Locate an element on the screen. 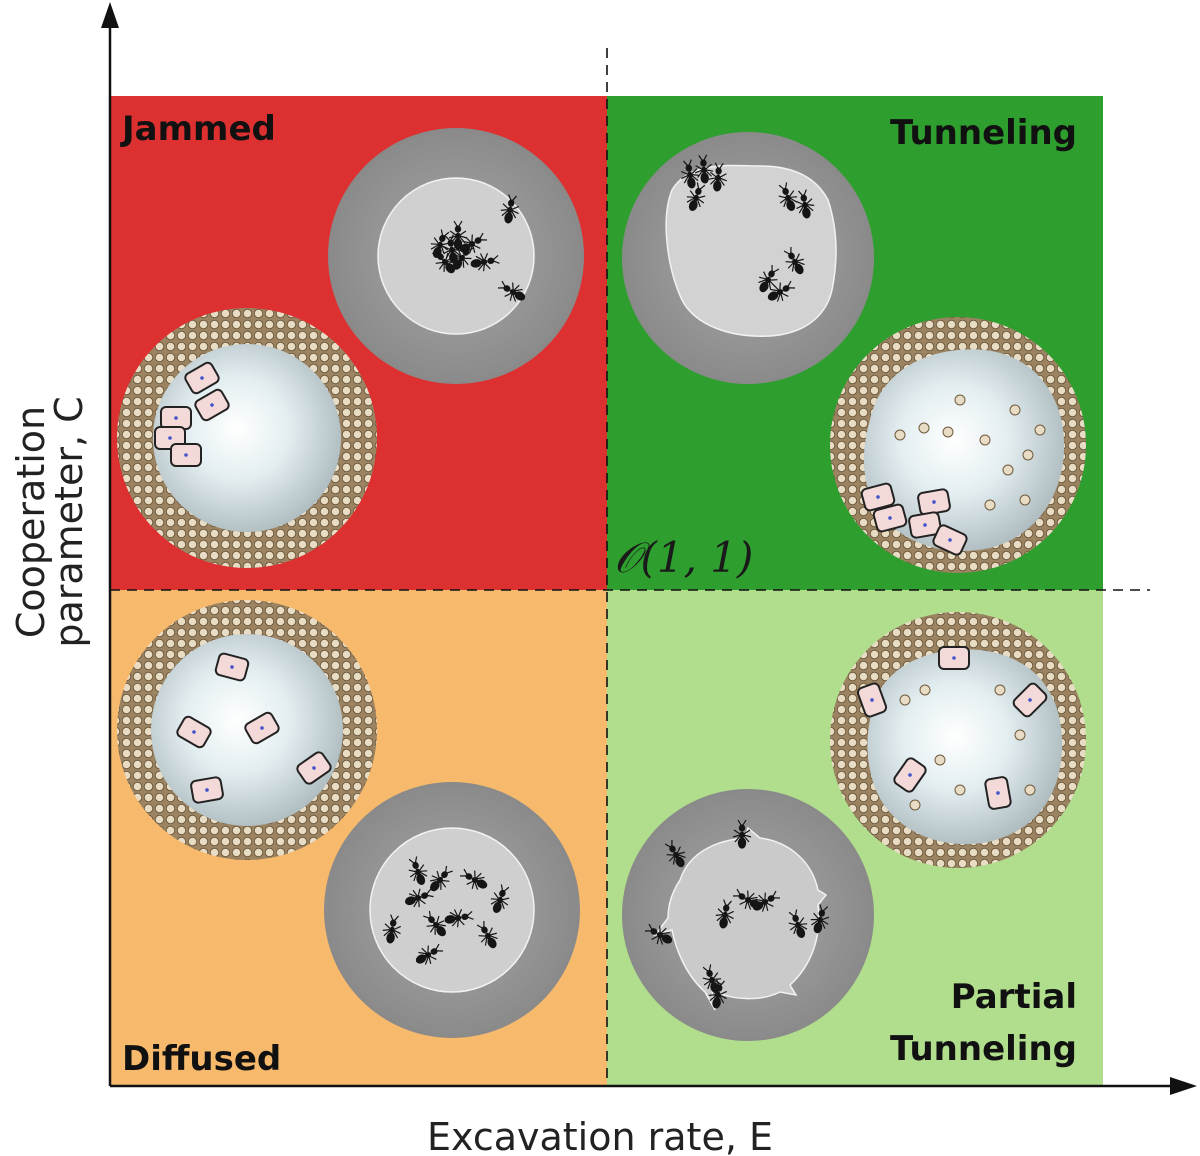  label-partial: Partial is located at coordinates (1014, 997).